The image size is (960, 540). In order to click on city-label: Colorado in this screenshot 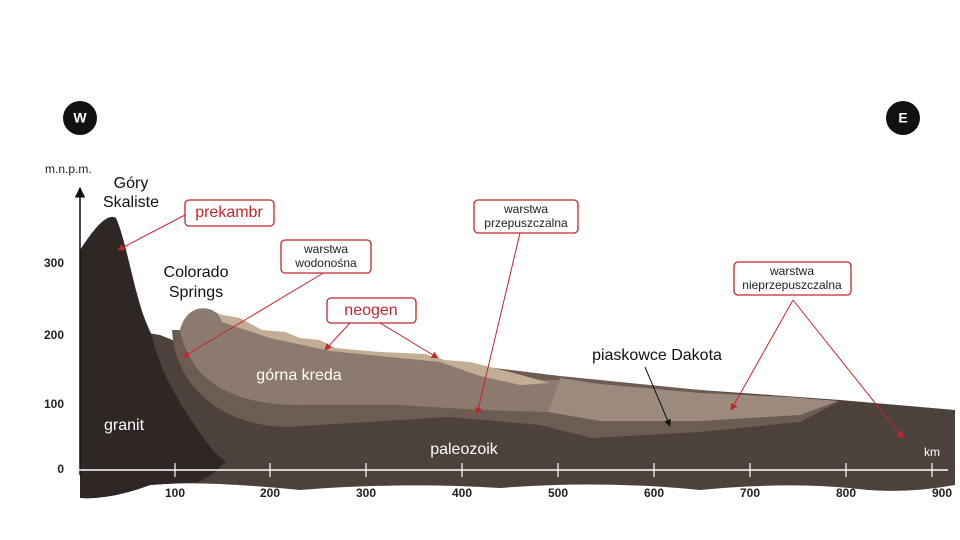, I will do `click(196, 272)`.